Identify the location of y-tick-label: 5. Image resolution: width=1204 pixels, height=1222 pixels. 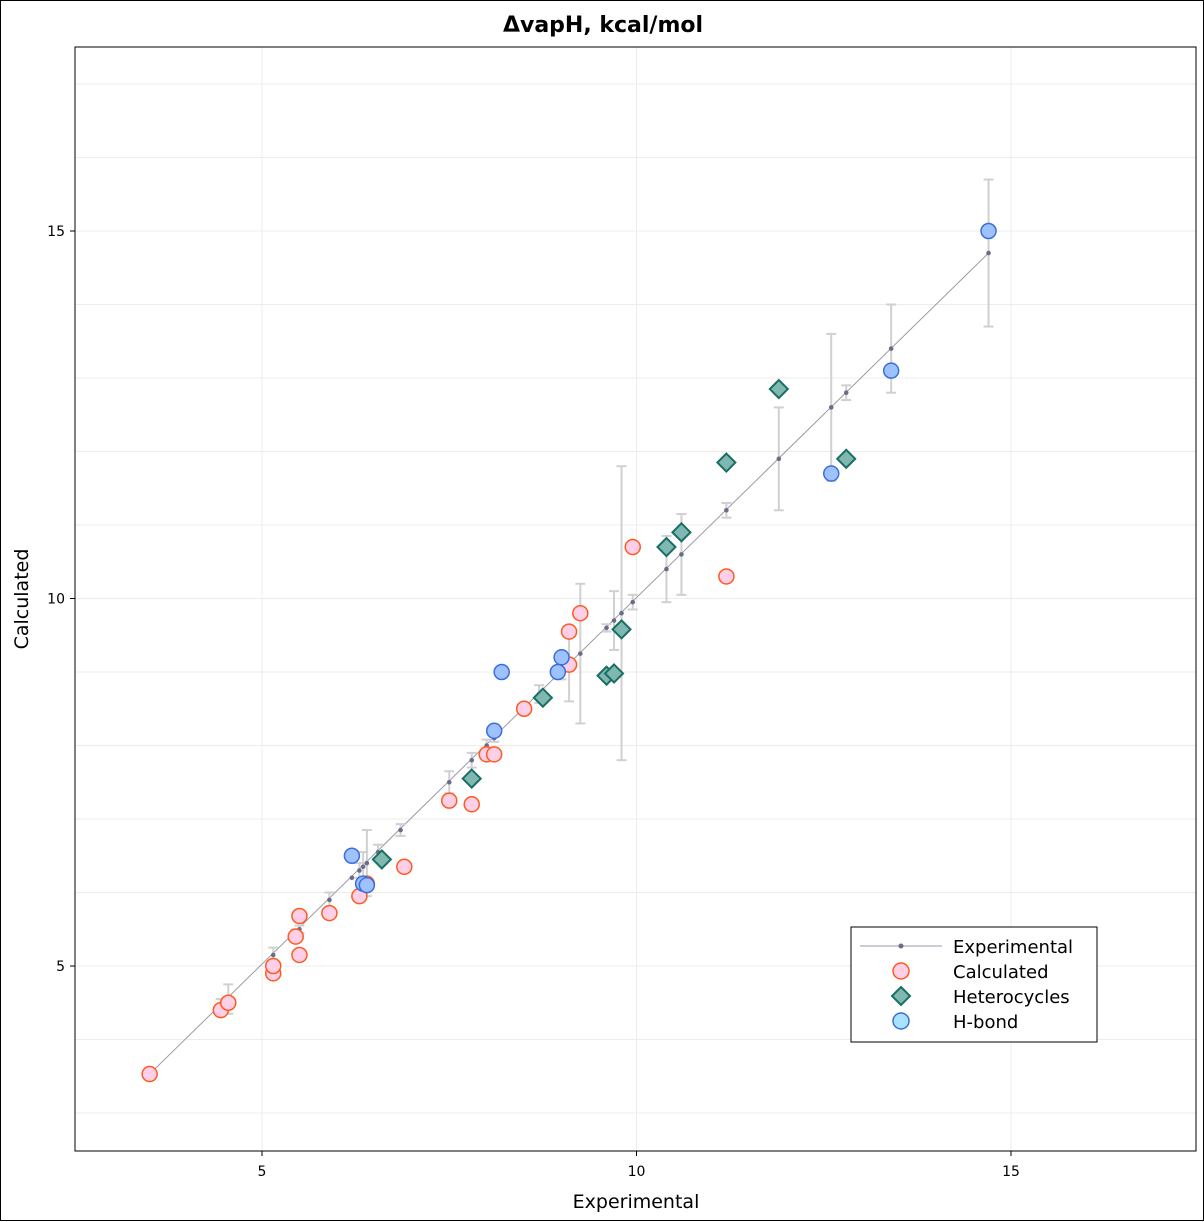
(60, 967).